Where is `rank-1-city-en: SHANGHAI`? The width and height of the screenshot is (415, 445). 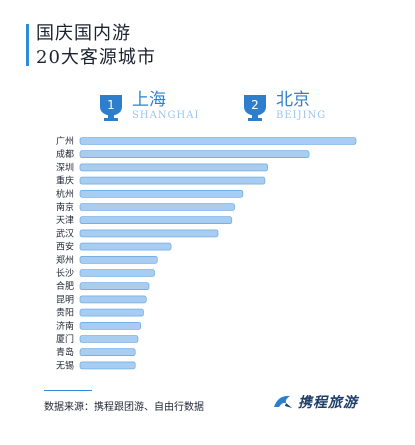 rank-1-city-en: SHANGHAI is located at coordinates (166, 115).